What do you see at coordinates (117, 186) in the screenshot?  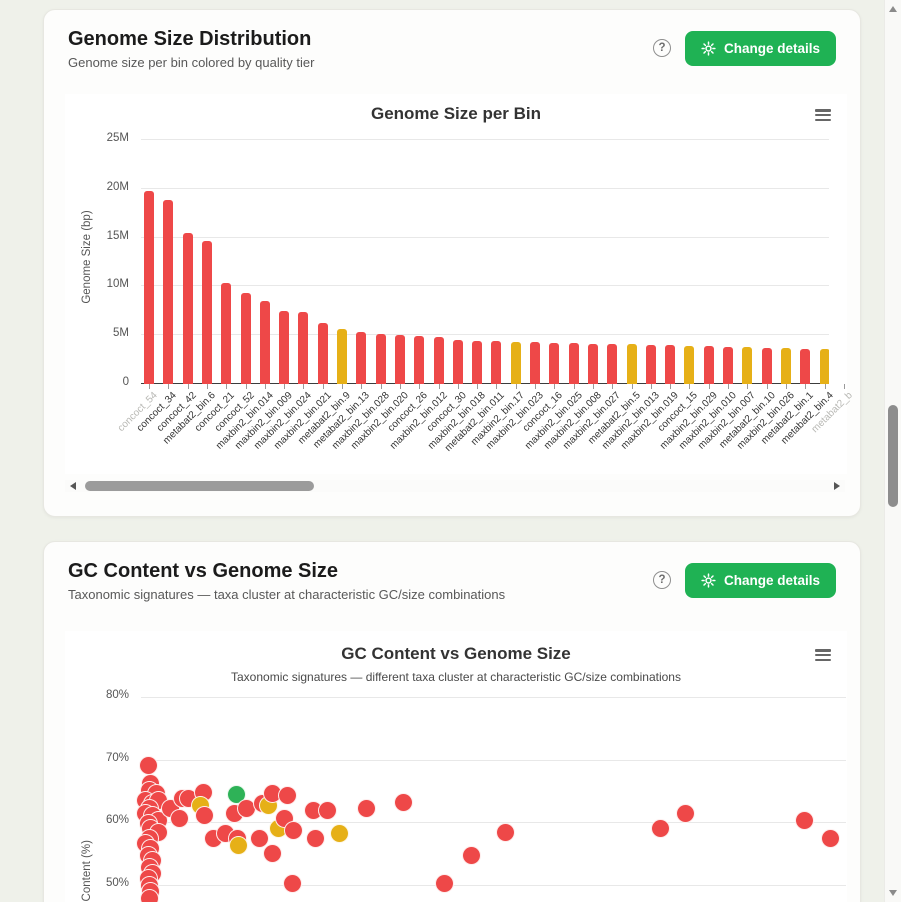 I see `y-tick-label: 20M` at bounding box center [117, 186].